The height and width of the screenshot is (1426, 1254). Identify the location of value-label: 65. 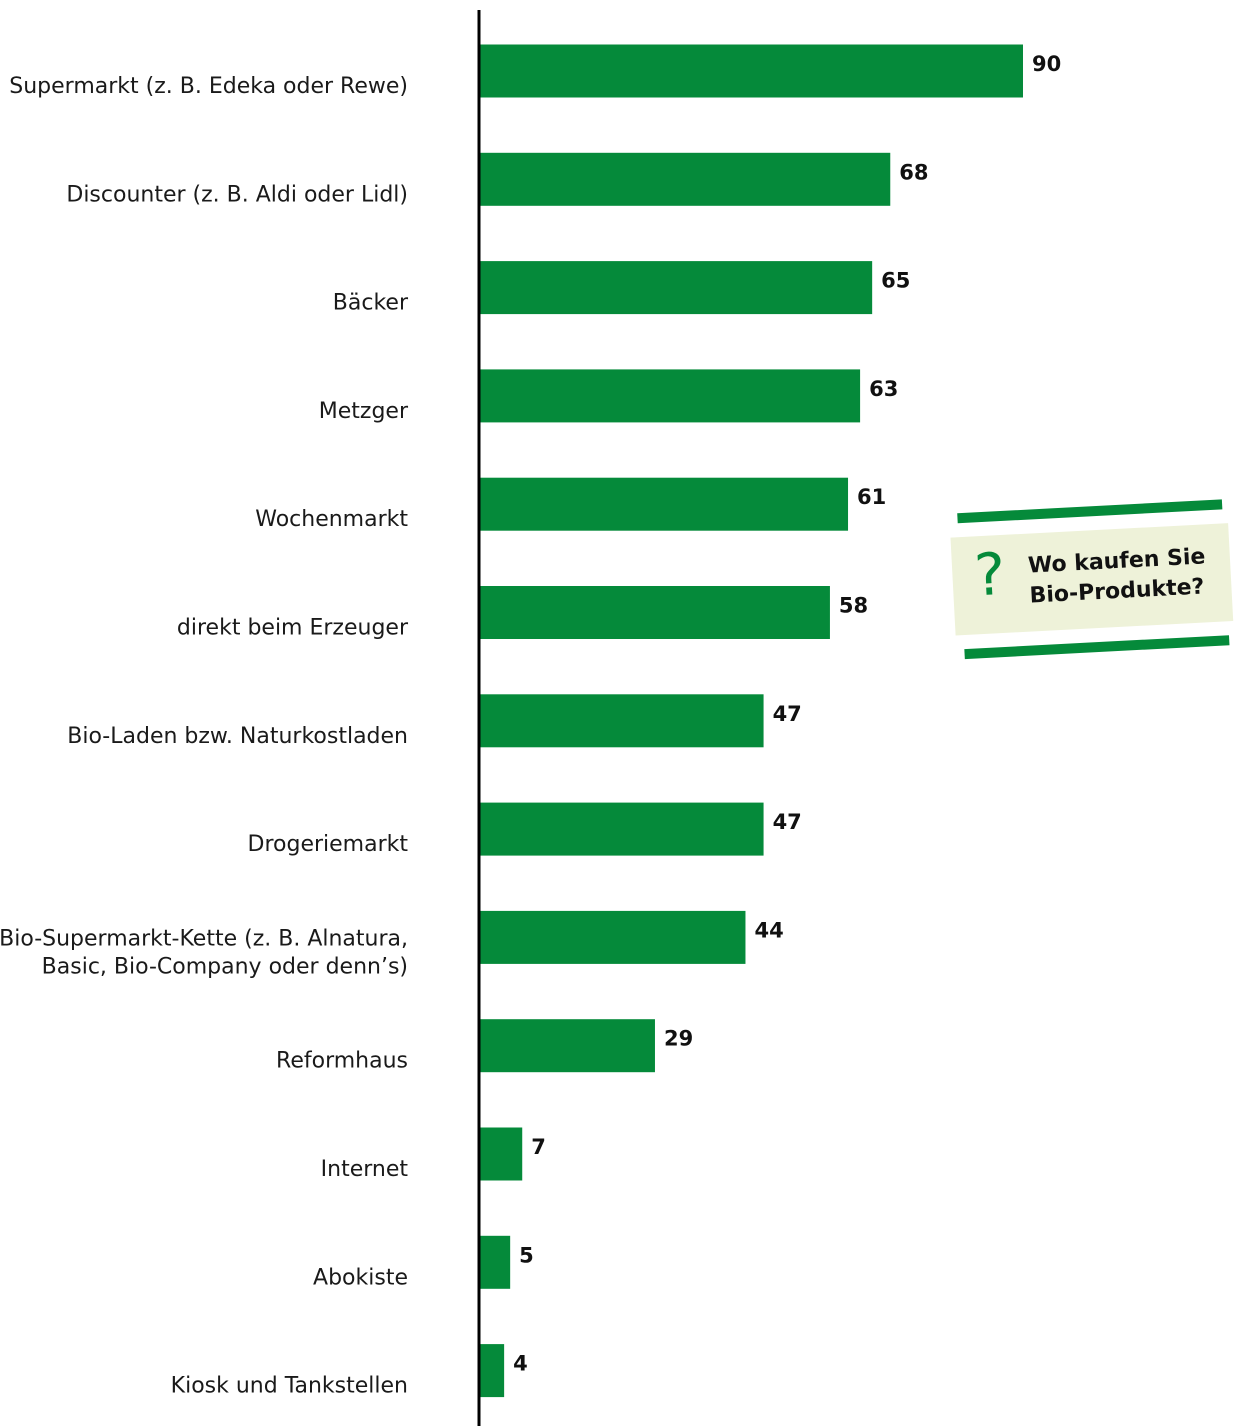
(895, 281).